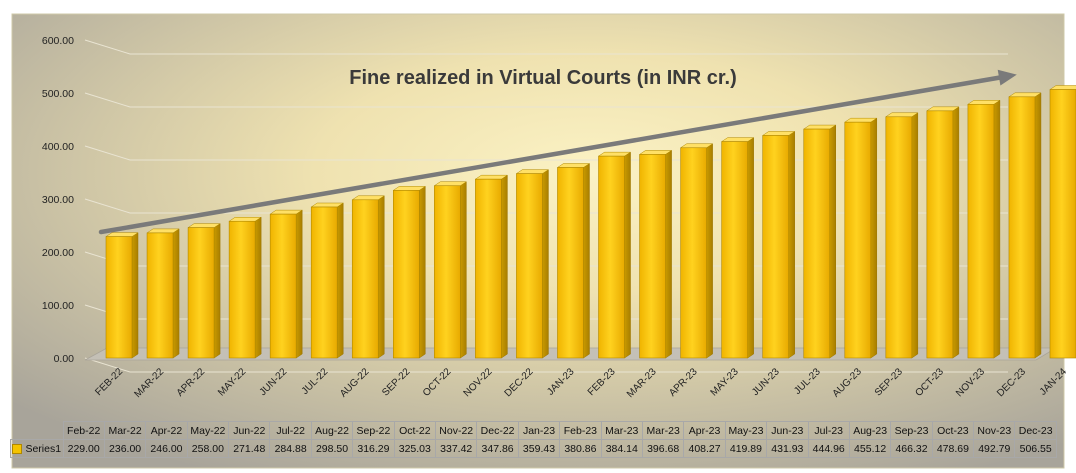 This screenshot has width=1076, height=473. What do you see at coordinates (58, 306) in the screenshot?
I see `y-tick-label: 100.00` at bounding box center [58, 306].